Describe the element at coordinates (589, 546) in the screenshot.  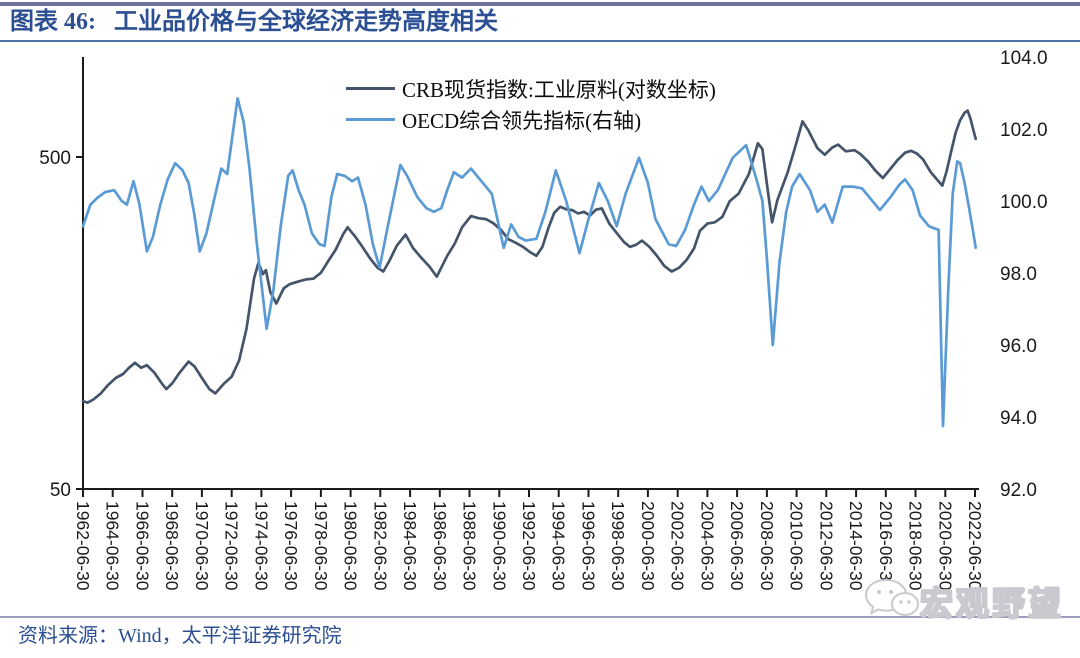
I see `svg-text: 1996-06-30` at that location.